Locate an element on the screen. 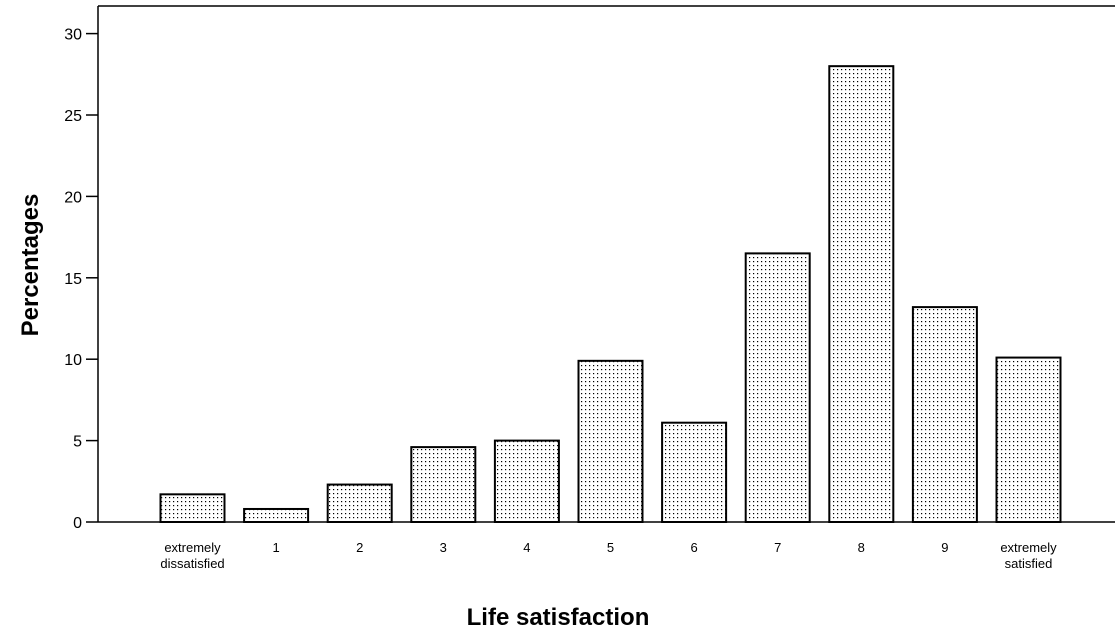 The width and height of the screenshot is (1115, 636). x-tick-label: 9 is located at coordinates (944, 547).